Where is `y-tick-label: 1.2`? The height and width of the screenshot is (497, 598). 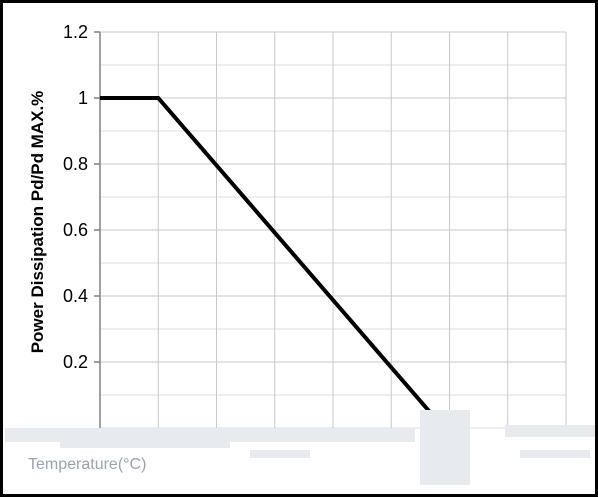 y-tick-label: 1.2 is located at coordinates (75, 32).